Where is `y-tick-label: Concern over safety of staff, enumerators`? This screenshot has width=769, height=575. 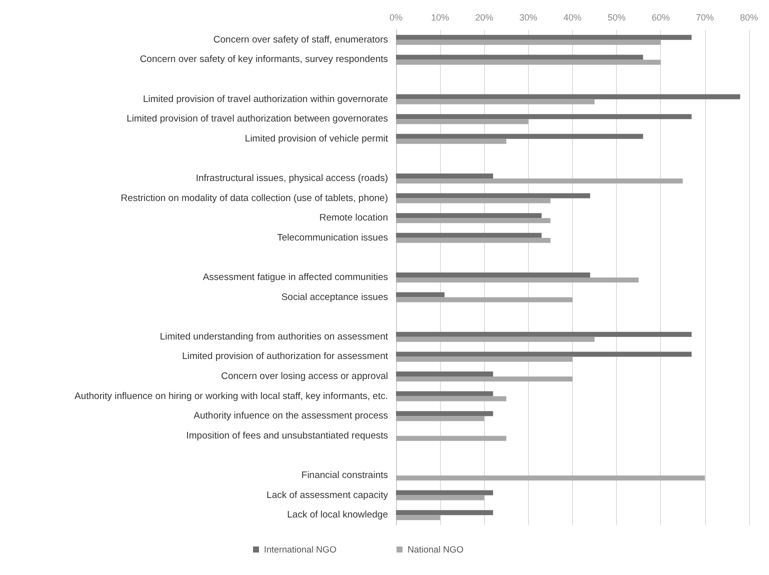 y-tick-label: Concern over safety of staff, enumerators is located at coordinates (300, 40).